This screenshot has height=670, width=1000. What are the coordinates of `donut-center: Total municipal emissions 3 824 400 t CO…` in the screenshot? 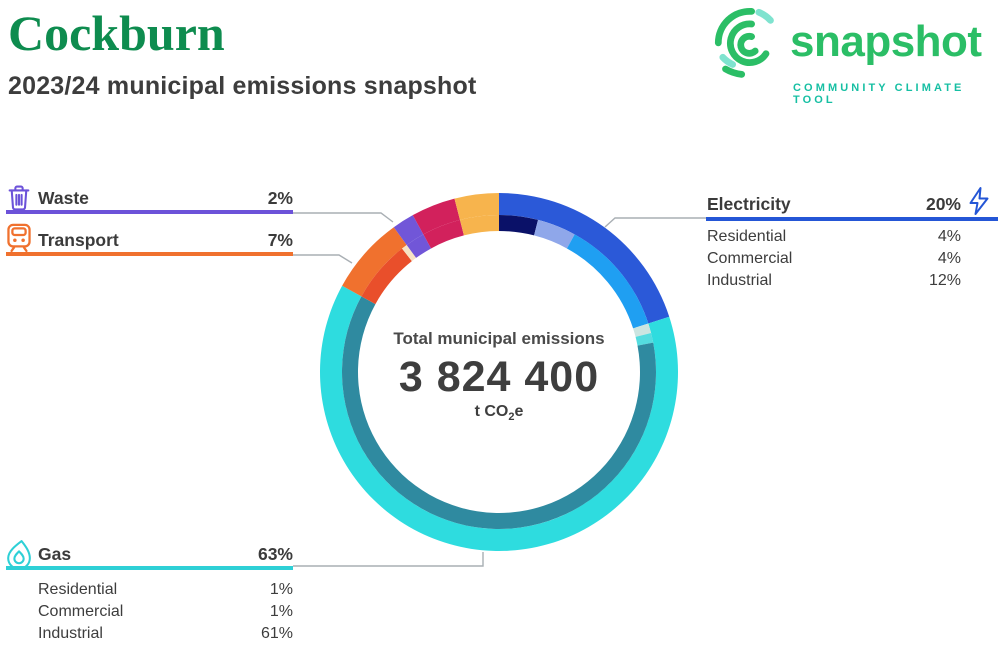 It's located at (499, 376).